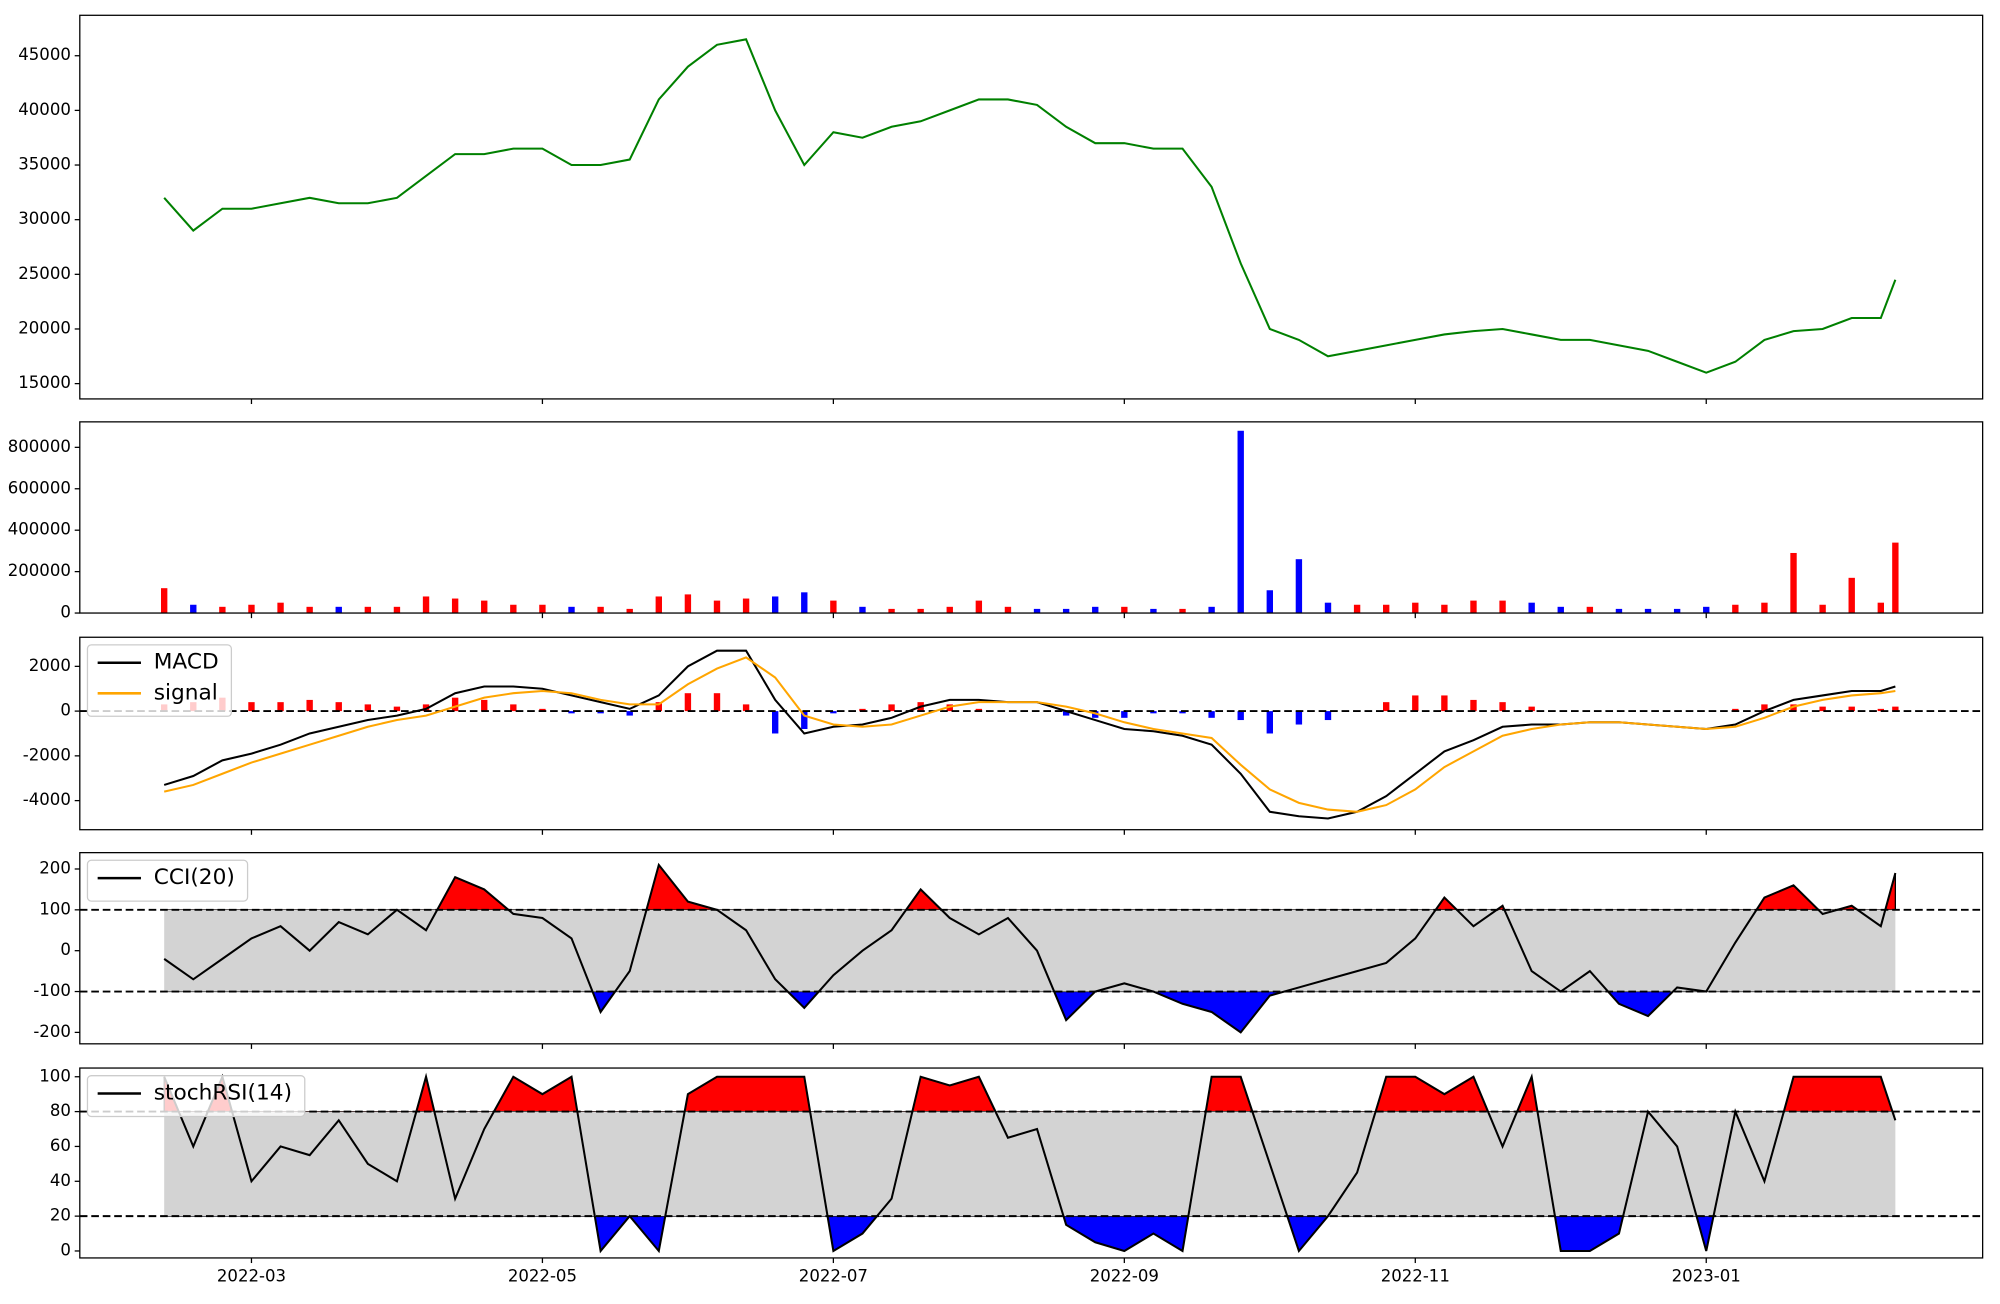  I want to click on y-tick-label: 2000, so click(50, 665).